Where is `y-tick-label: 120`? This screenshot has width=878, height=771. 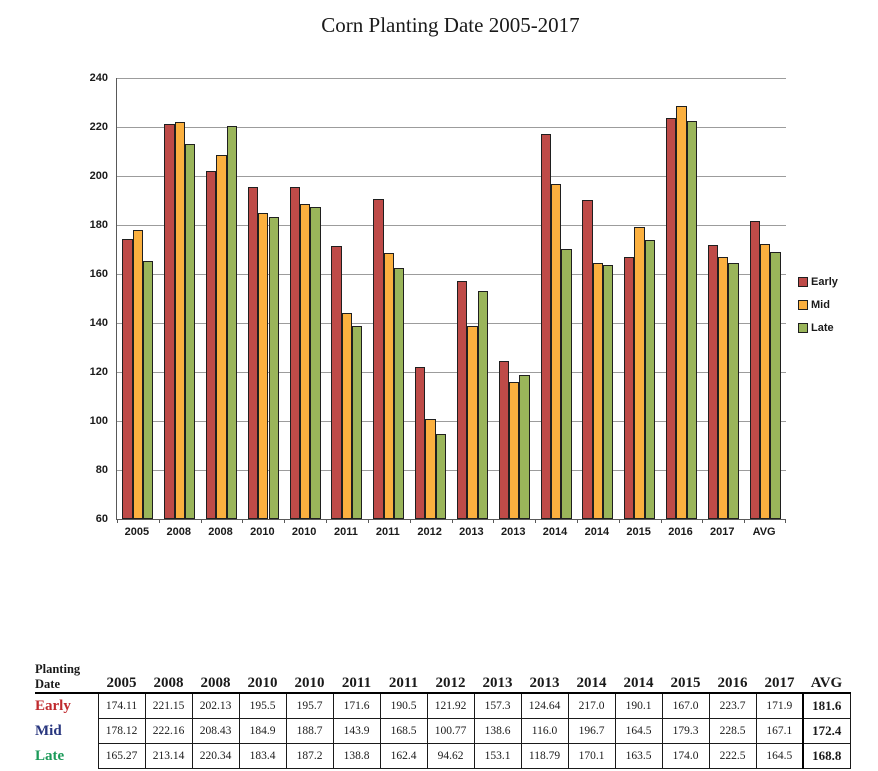 y-tick-label: 120 is located at coordinates (98, 372).